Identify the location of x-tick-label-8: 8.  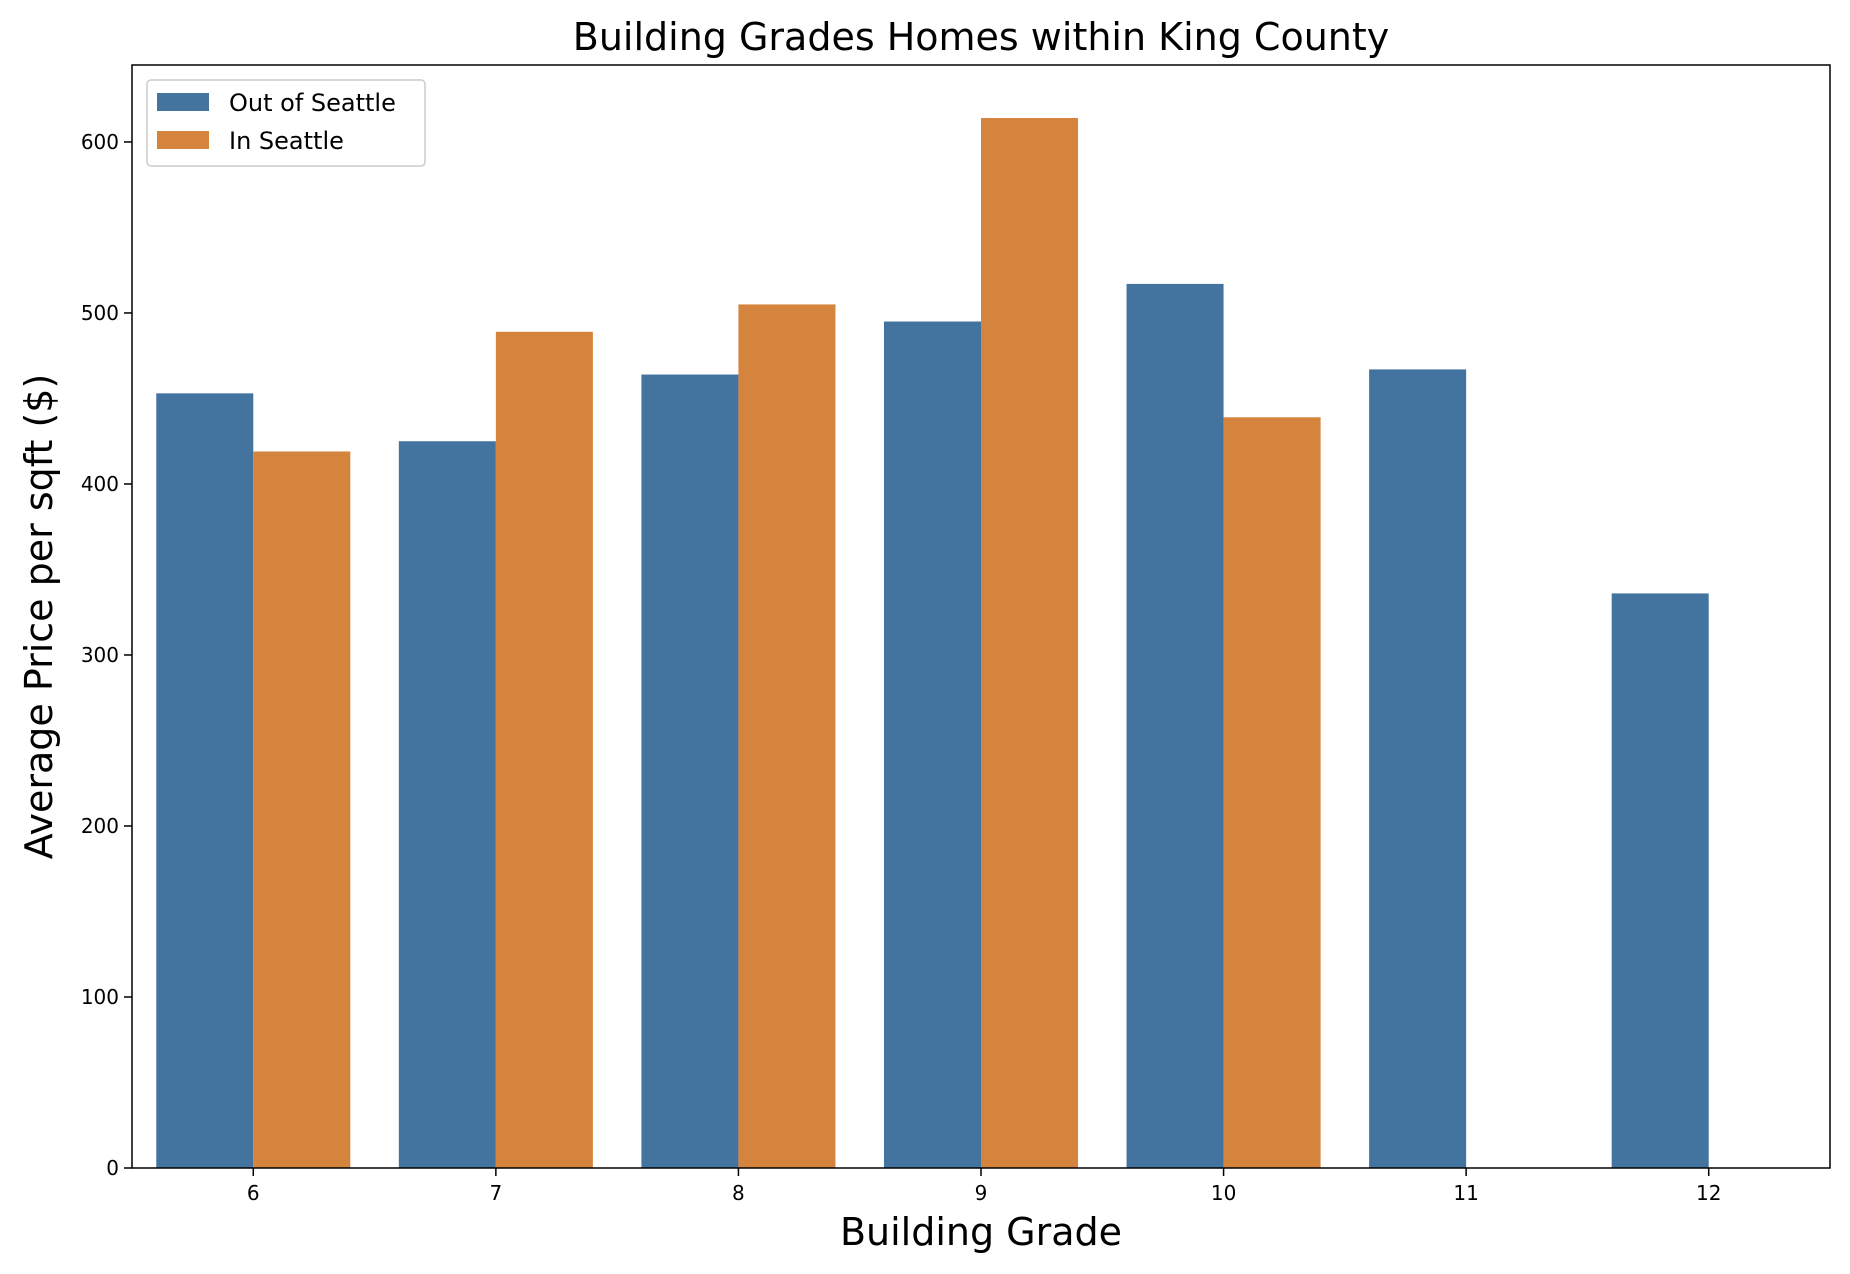
(738, 1193).